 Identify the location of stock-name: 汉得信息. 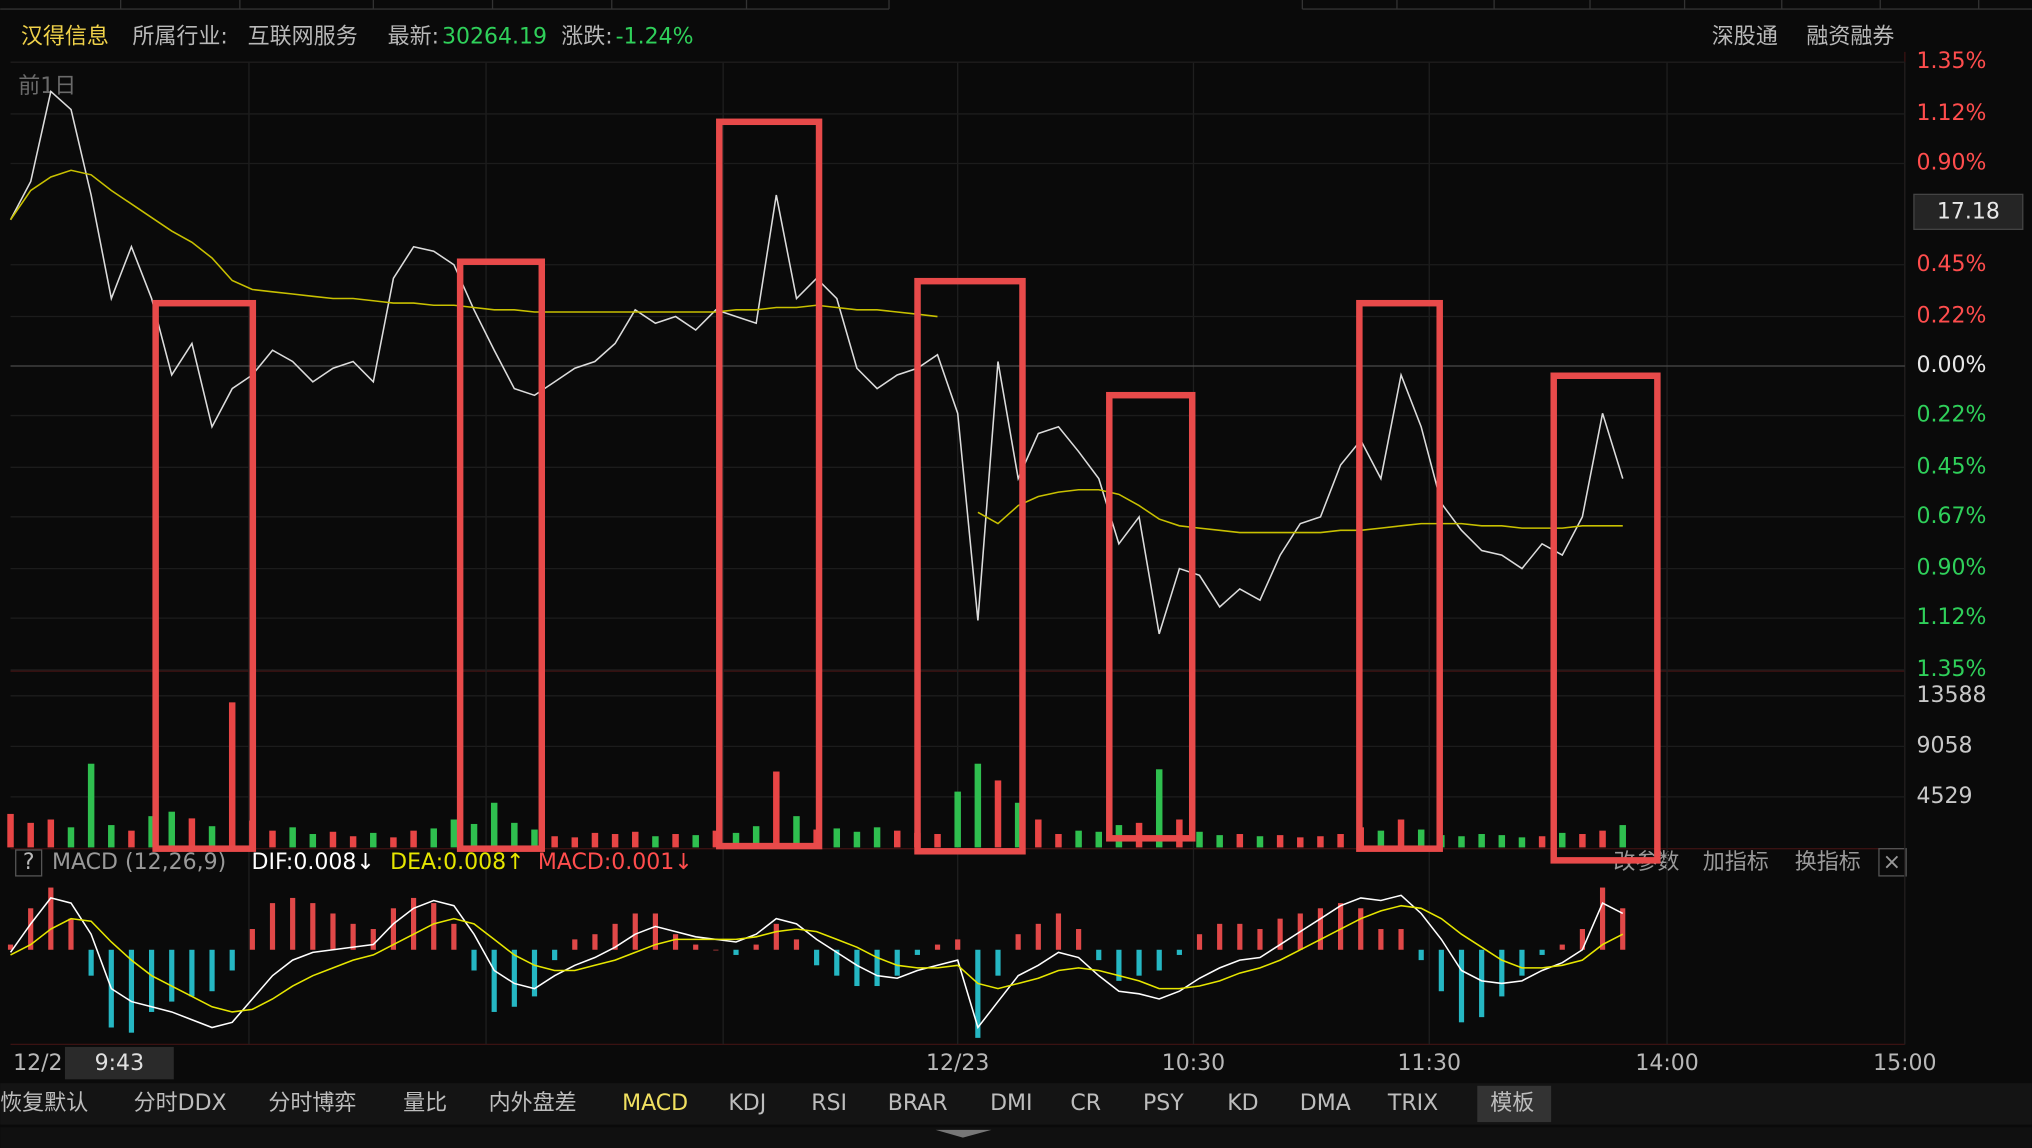
(65, 37).